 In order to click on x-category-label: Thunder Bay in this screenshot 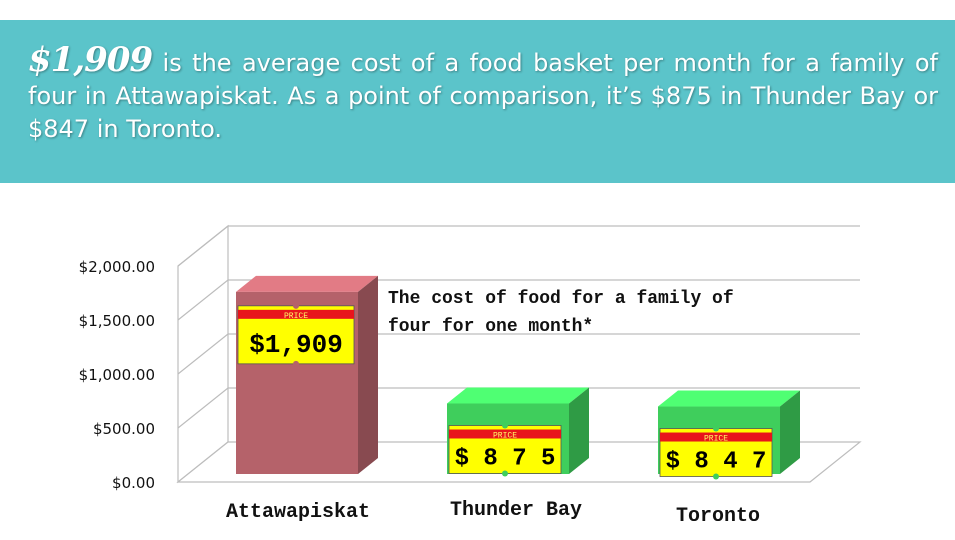, I will do `click(516, 510)`.